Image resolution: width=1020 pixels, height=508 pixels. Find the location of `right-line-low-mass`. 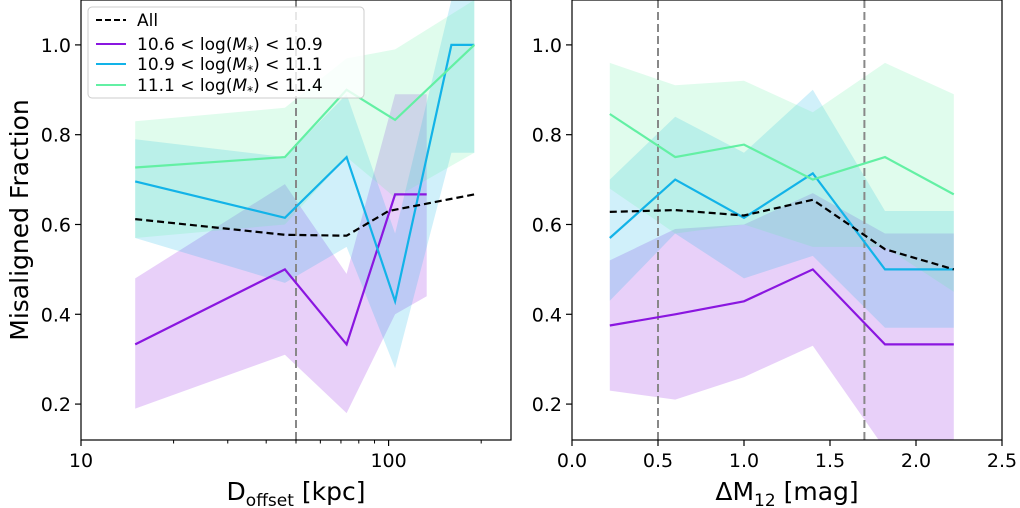

right-line-low-mass is located at coordinates (781, 307).